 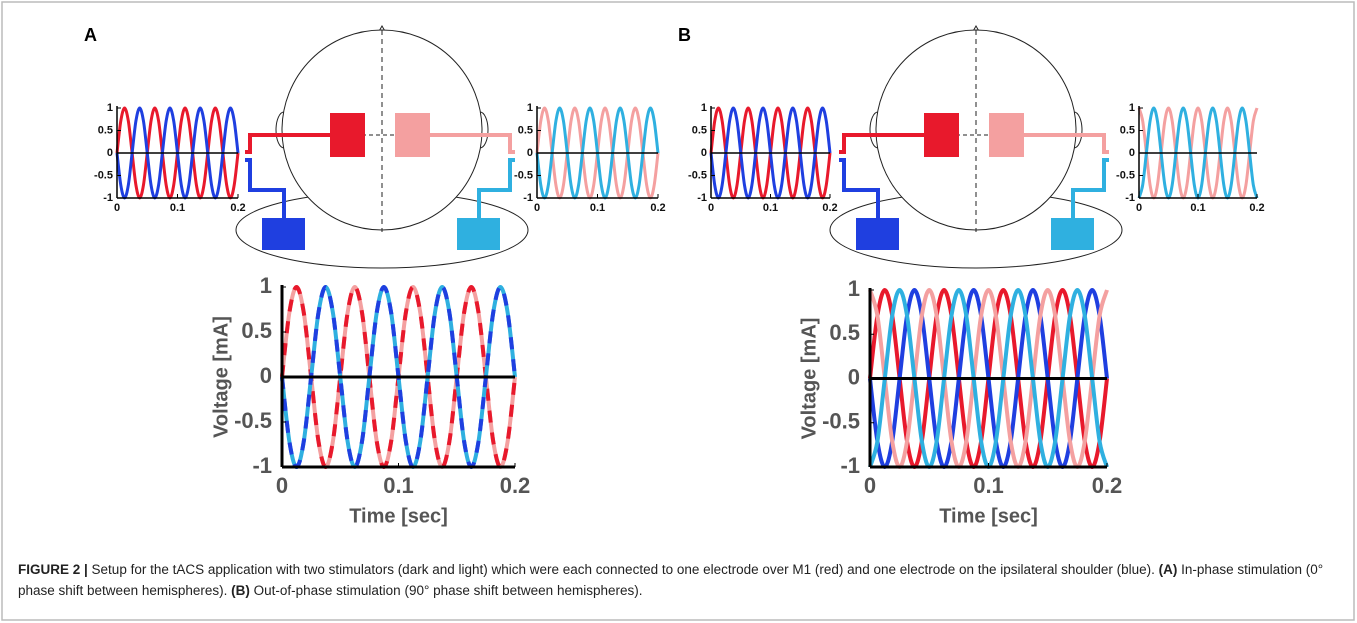 I want to click on panel-label: A, so click(x=90, y=35).